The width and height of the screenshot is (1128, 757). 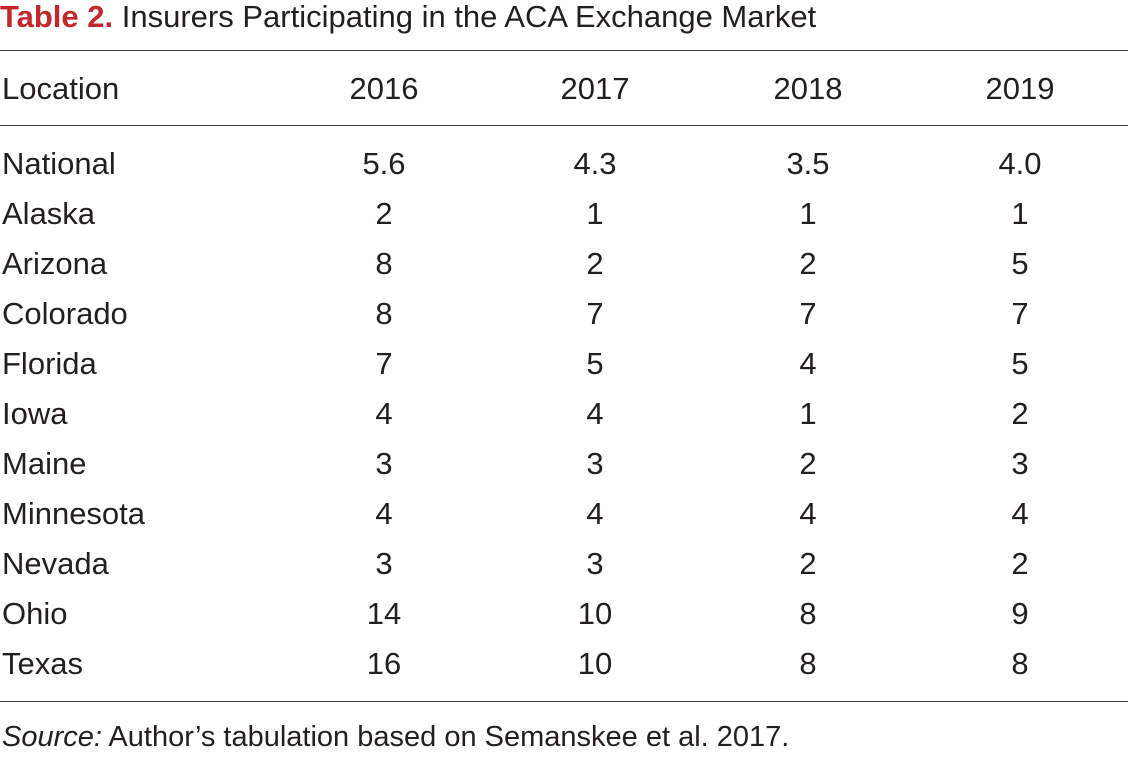 I want to click on value-cell: 4.3, so click(x=595, y=163).